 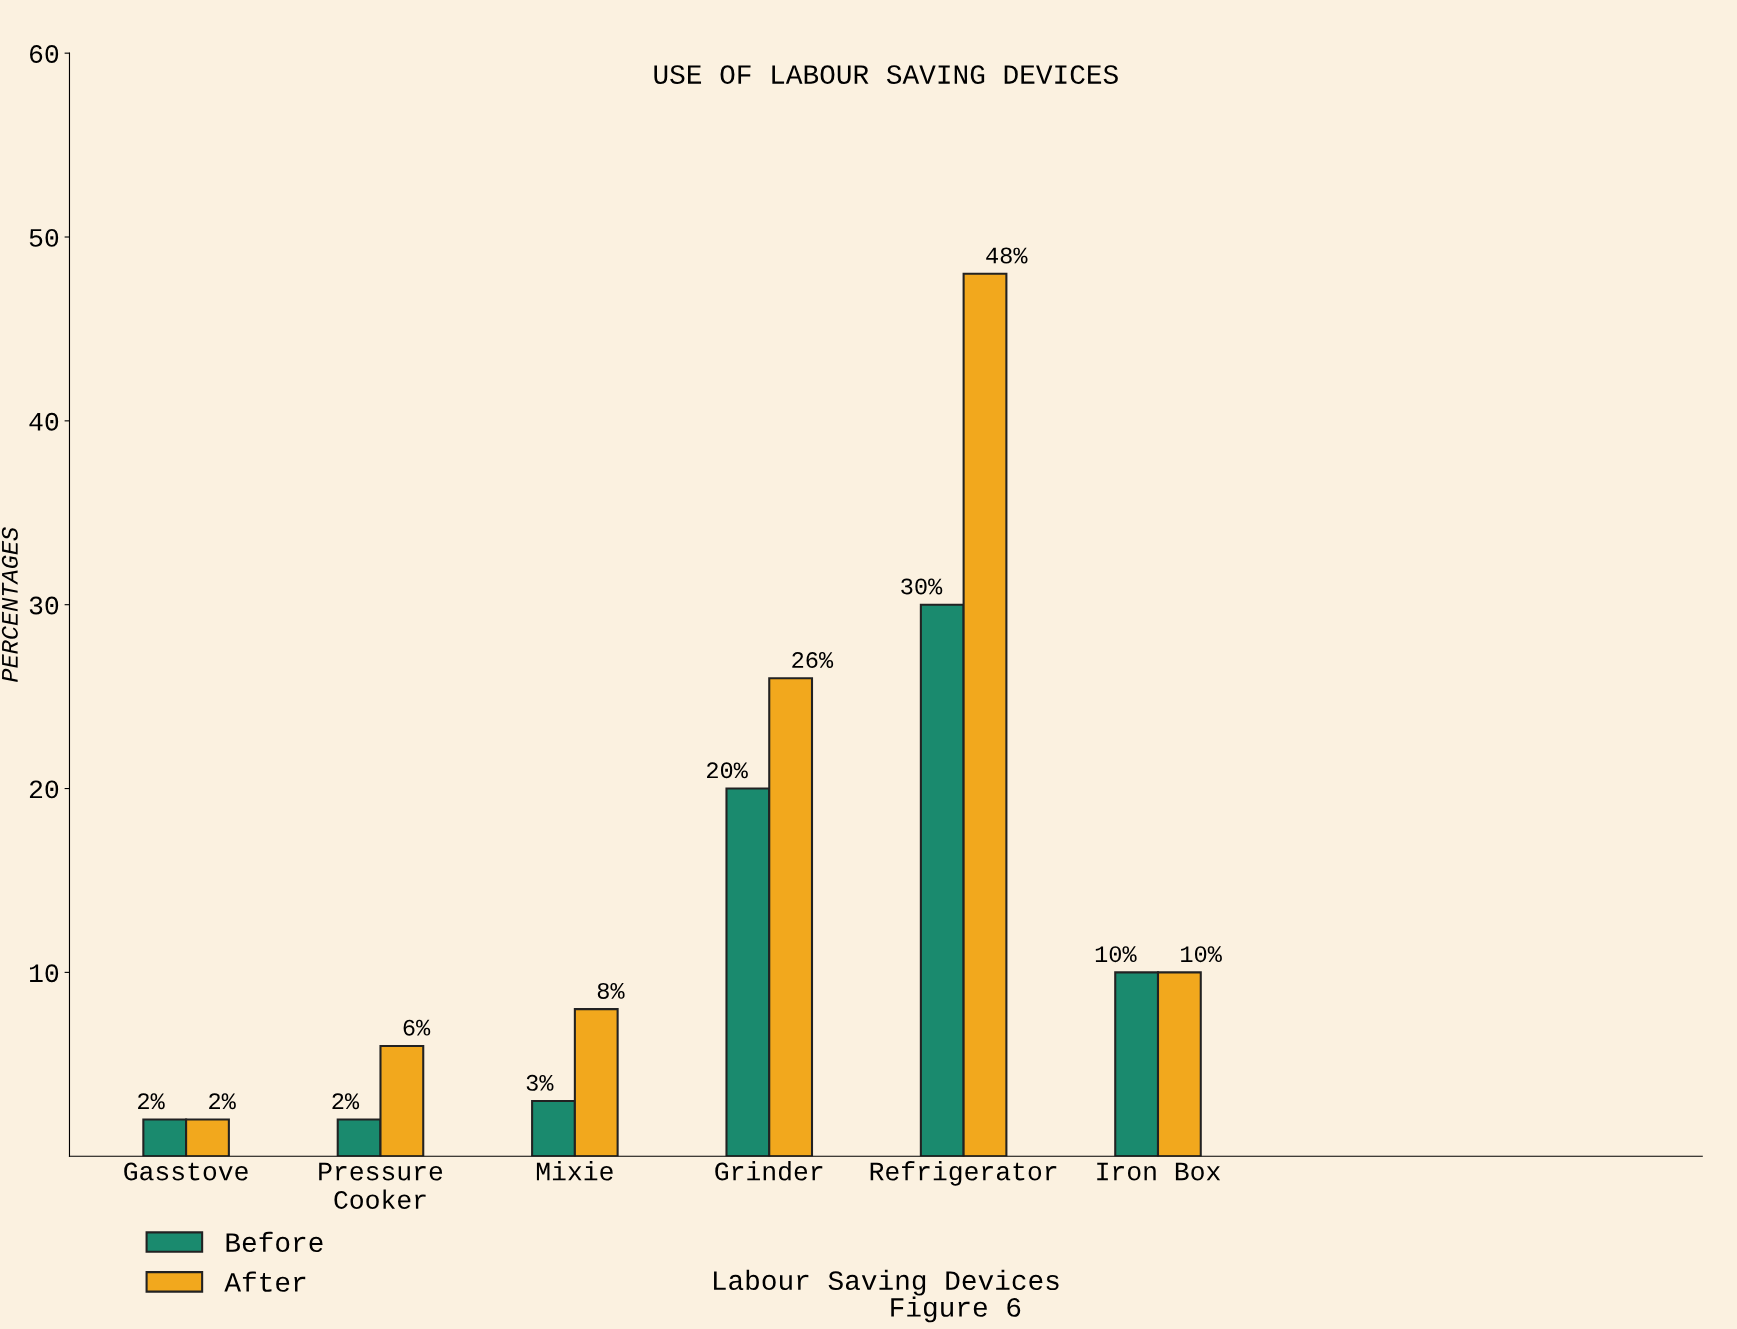 What do you see at coordinates (265, 1281) in the screenshot?
I see `legend-label: After` at bounding box center [265, 1281].